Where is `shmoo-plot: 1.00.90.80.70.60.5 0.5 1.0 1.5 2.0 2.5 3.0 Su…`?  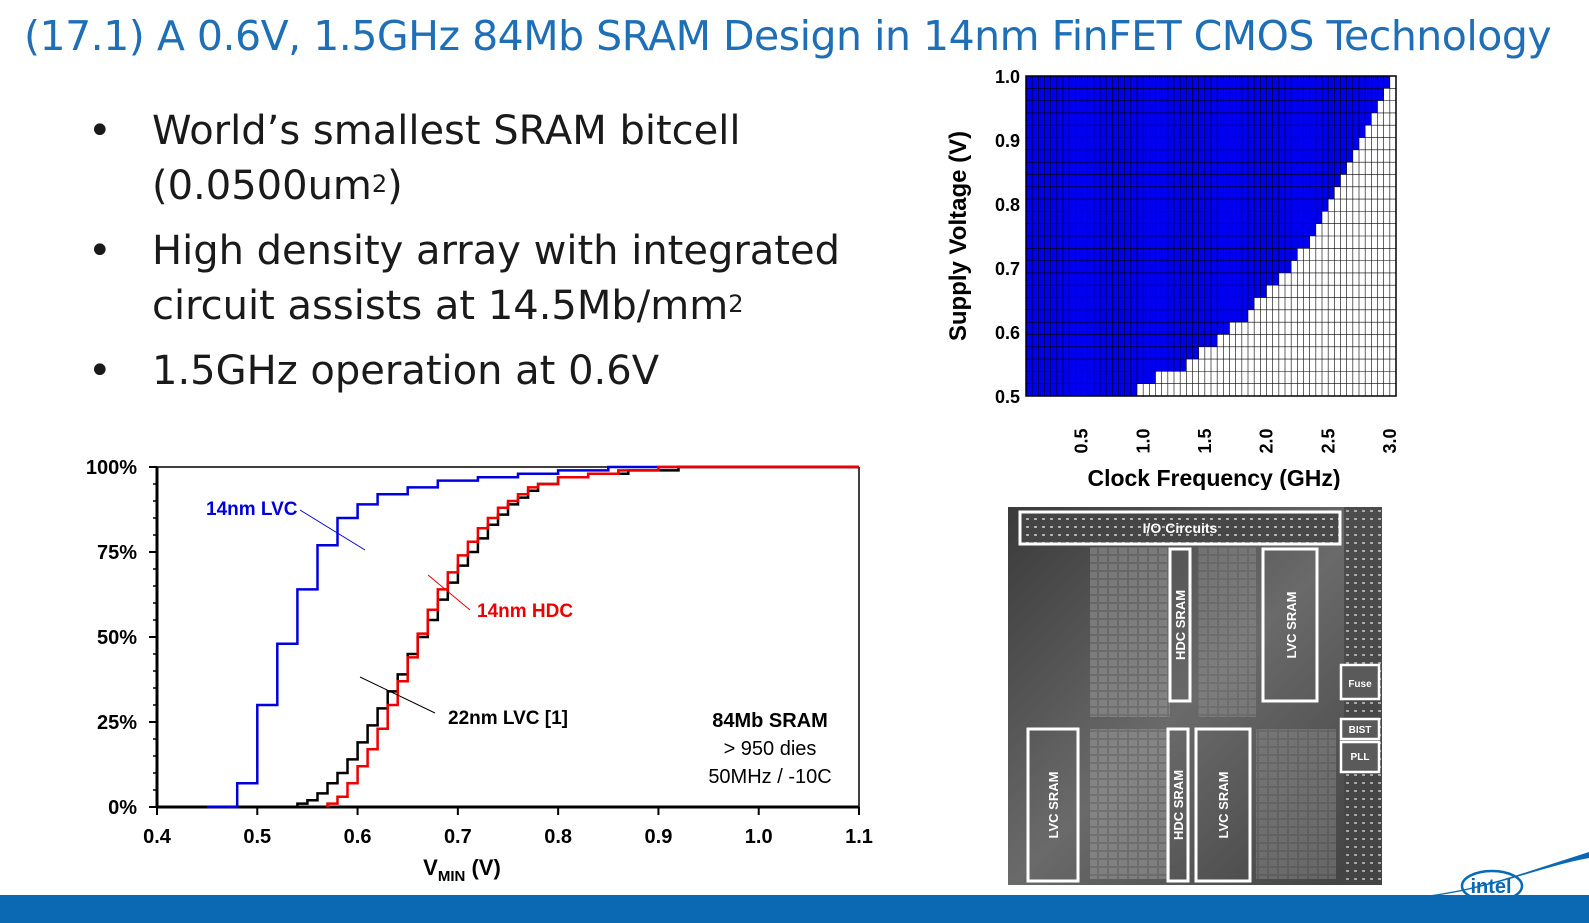
shmoo-plot: 1.00.90.80.70.60.5 0.5 1.0 1.5 2.0 2.5 3.0 Su… is located at coordinates (1172, 280).